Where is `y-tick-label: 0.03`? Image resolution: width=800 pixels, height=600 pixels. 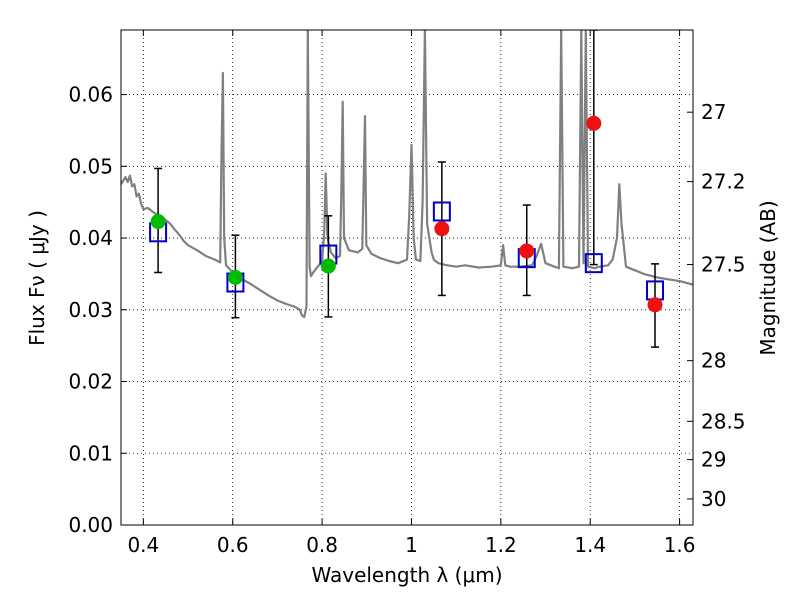 y-tick-label: 0.03 is located at coordinates (90, 310).